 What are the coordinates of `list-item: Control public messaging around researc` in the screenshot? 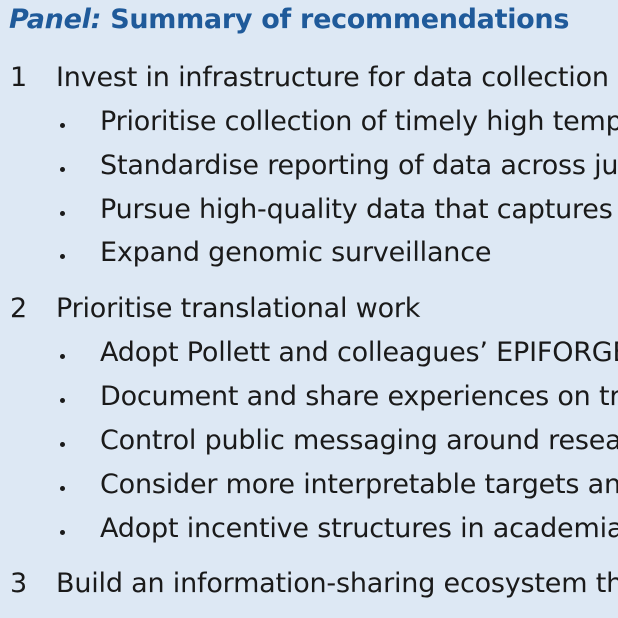 It's located at (309, 444).